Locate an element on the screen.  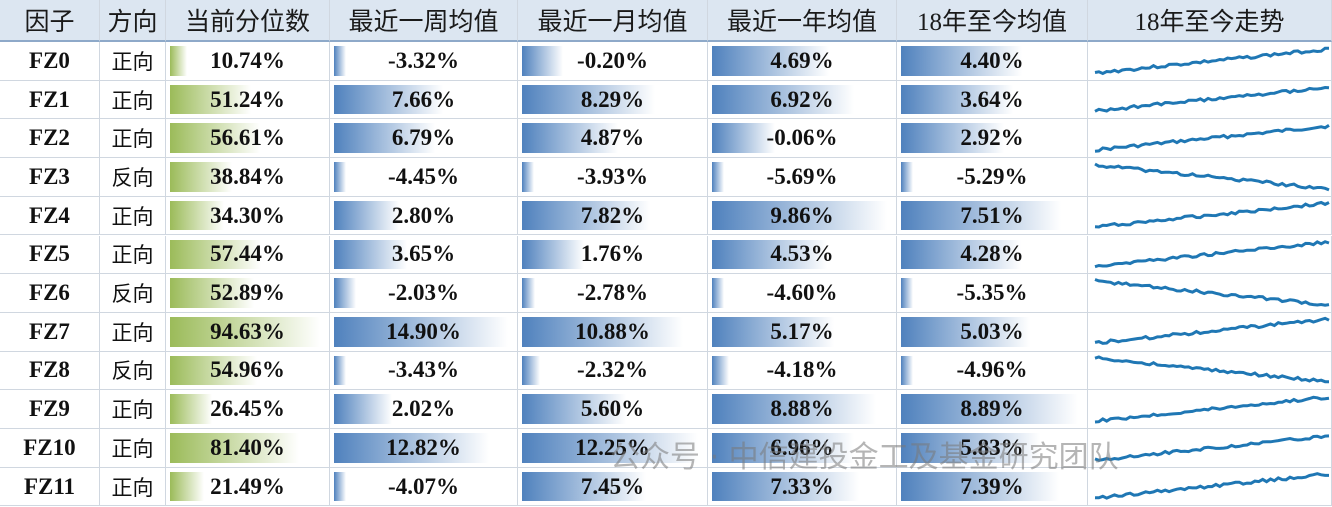
since18-mean: 7.39% is located at coordinates (992, 487).